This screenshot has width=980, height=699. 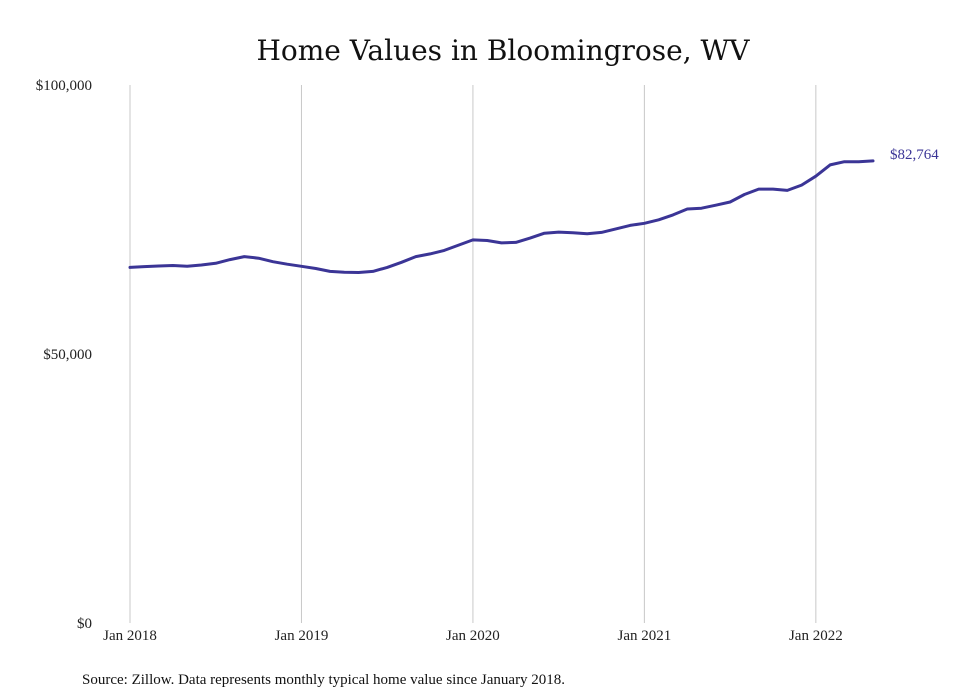 I want to click on chart-title: Home Values in Bloomingrose, WV, so click(x=503, y=50).